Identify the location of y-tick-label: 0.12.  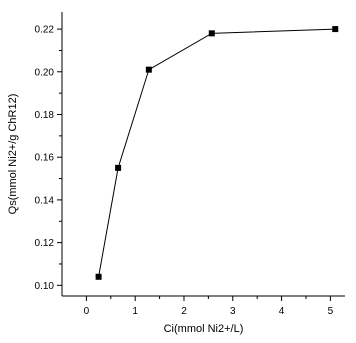
(45, 243).